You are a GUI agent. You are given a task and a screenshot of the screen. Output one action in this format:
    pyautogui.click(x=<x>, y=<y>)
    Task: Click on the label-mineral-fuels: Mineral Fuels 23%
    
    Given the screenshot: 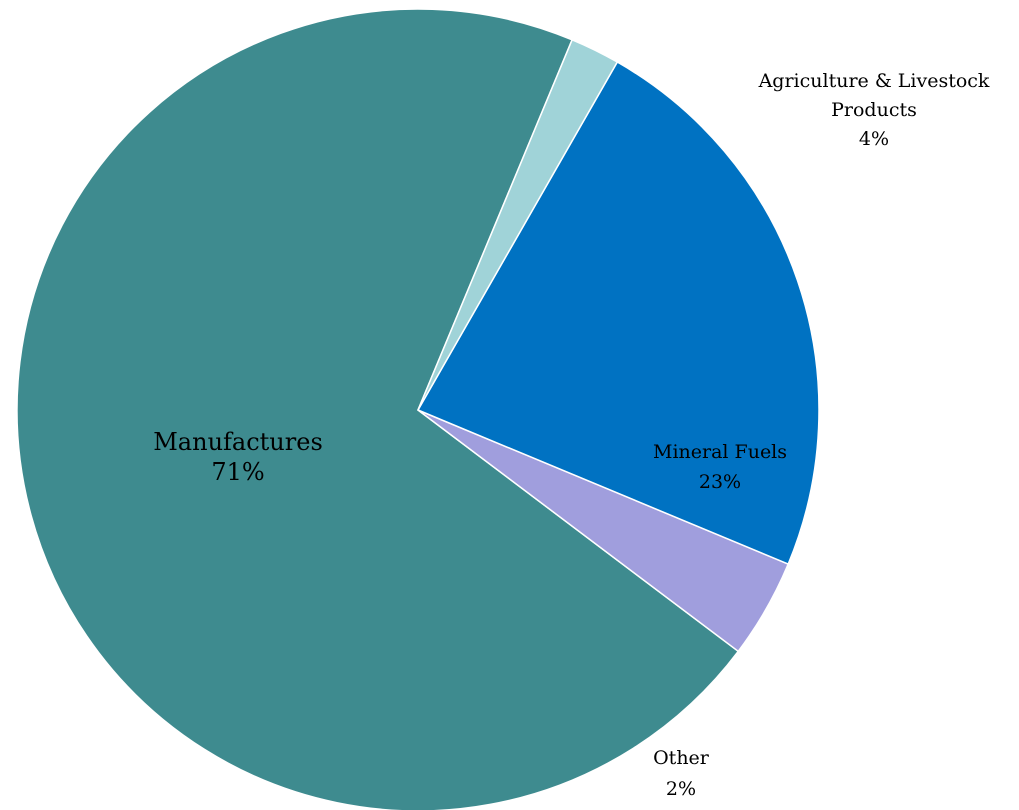 What is the action you would take?
    pyautogui.click(x=720, y=467)
    